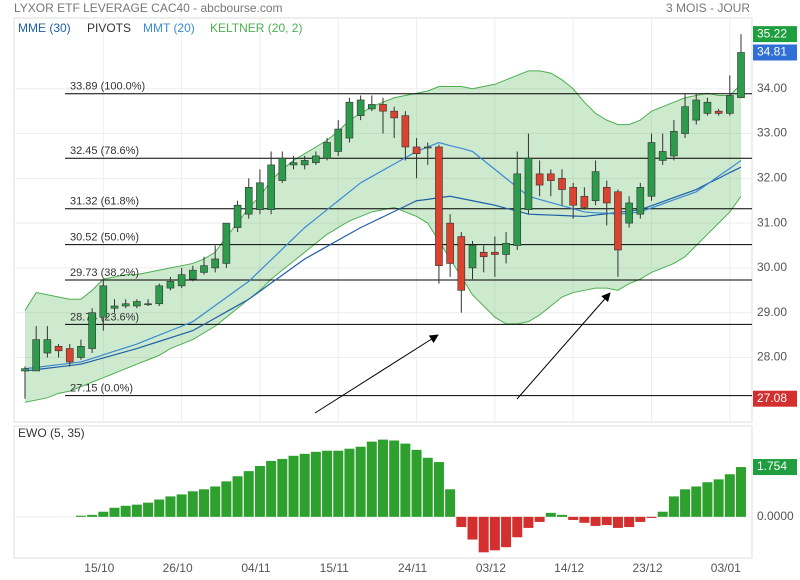  I want to click on price-marker-label: 34.81, so click(772, 52).